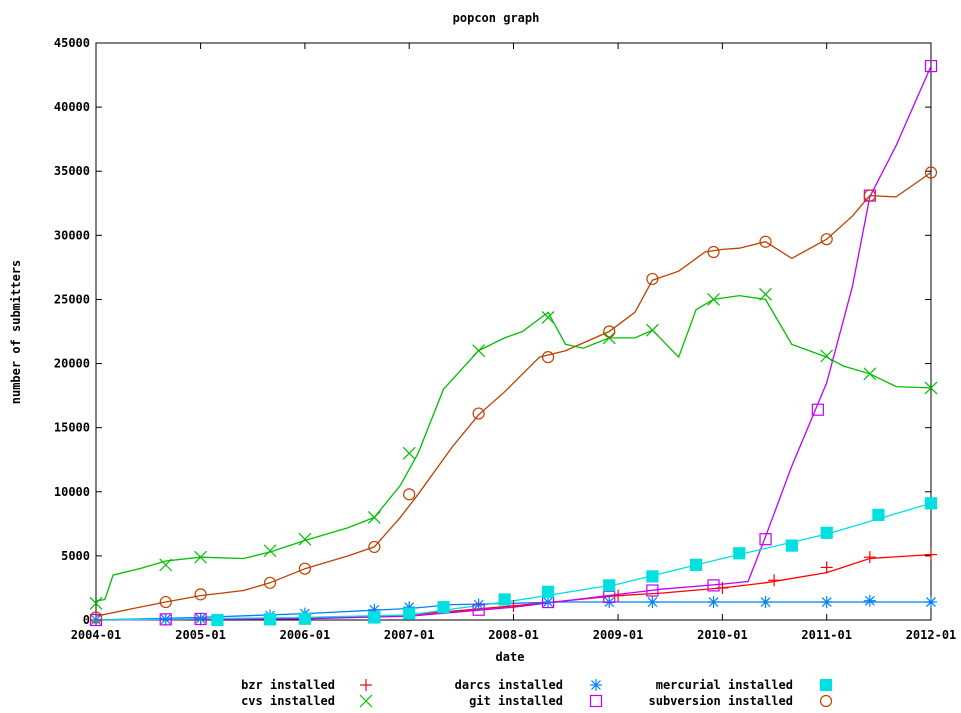 Image resolution: width=961 pixels, height=713 pixels. What do you see at coordinates (509, 685) in the screenshot?
I see `legend-label: darcs installed` at bounding box center [509, 685].